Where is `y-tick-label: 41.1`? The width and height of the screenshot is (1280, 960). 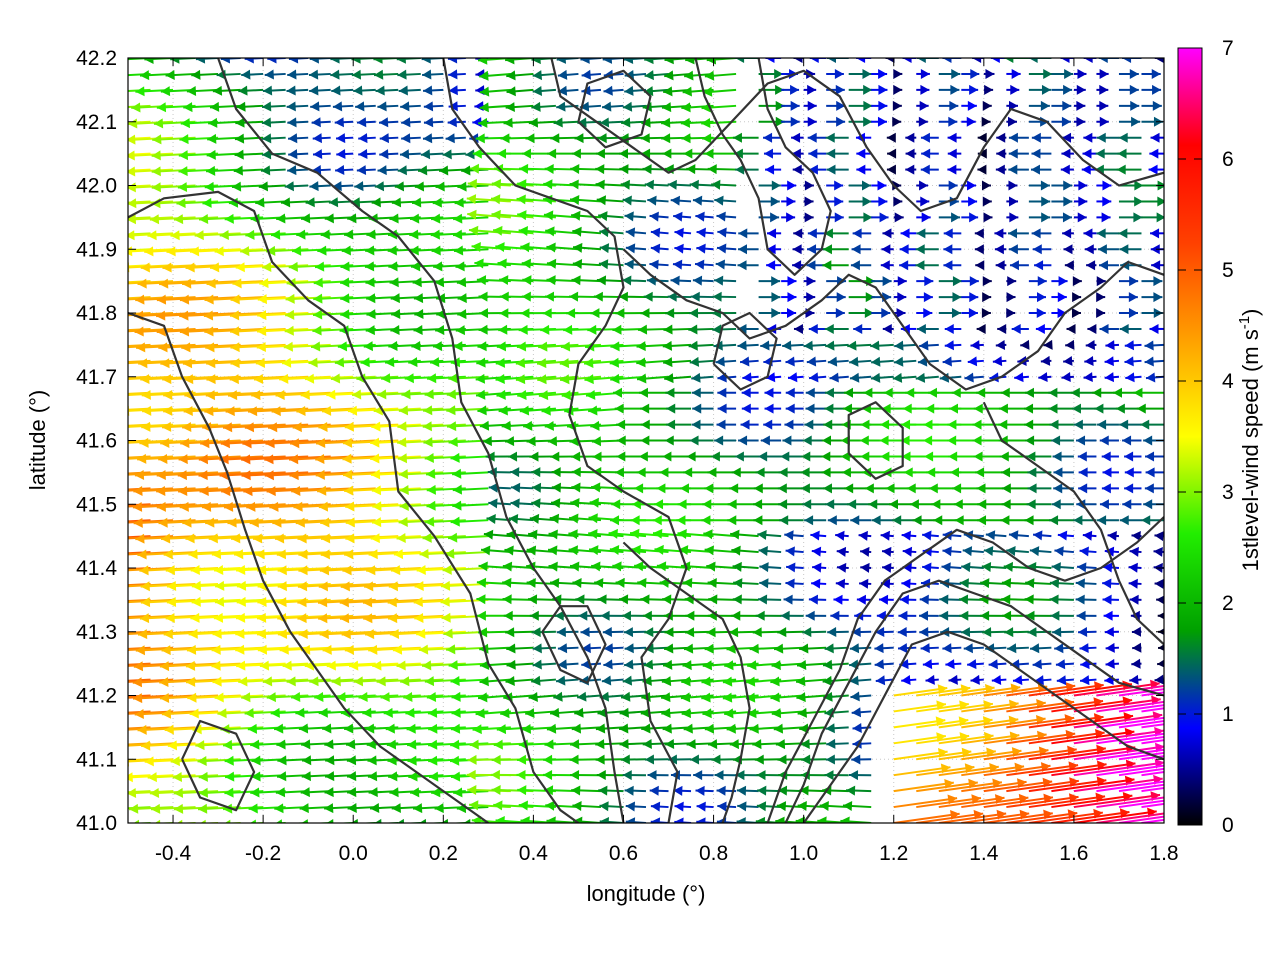 y-tick-label: 41.1 is located at coordinates (96, 759).